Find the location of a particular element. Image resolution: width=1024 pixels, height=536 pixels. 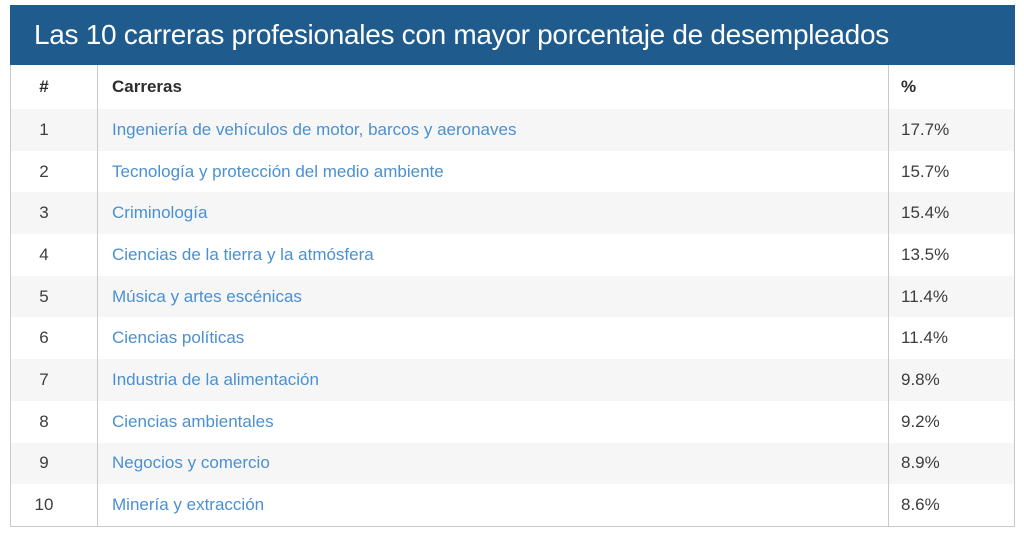

career-cell: Ciencias políticas is located at coordinates (493, 338).